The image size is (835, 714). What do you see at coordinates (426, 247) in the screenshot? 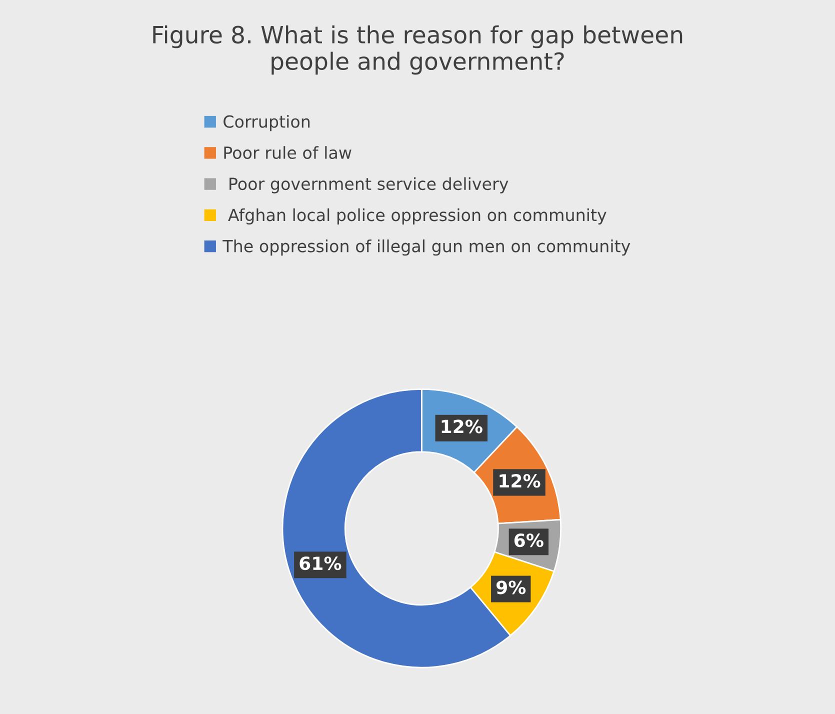
I see `legend-label: The oppression of illegal gun men on community` at bounding box center [426, 247].